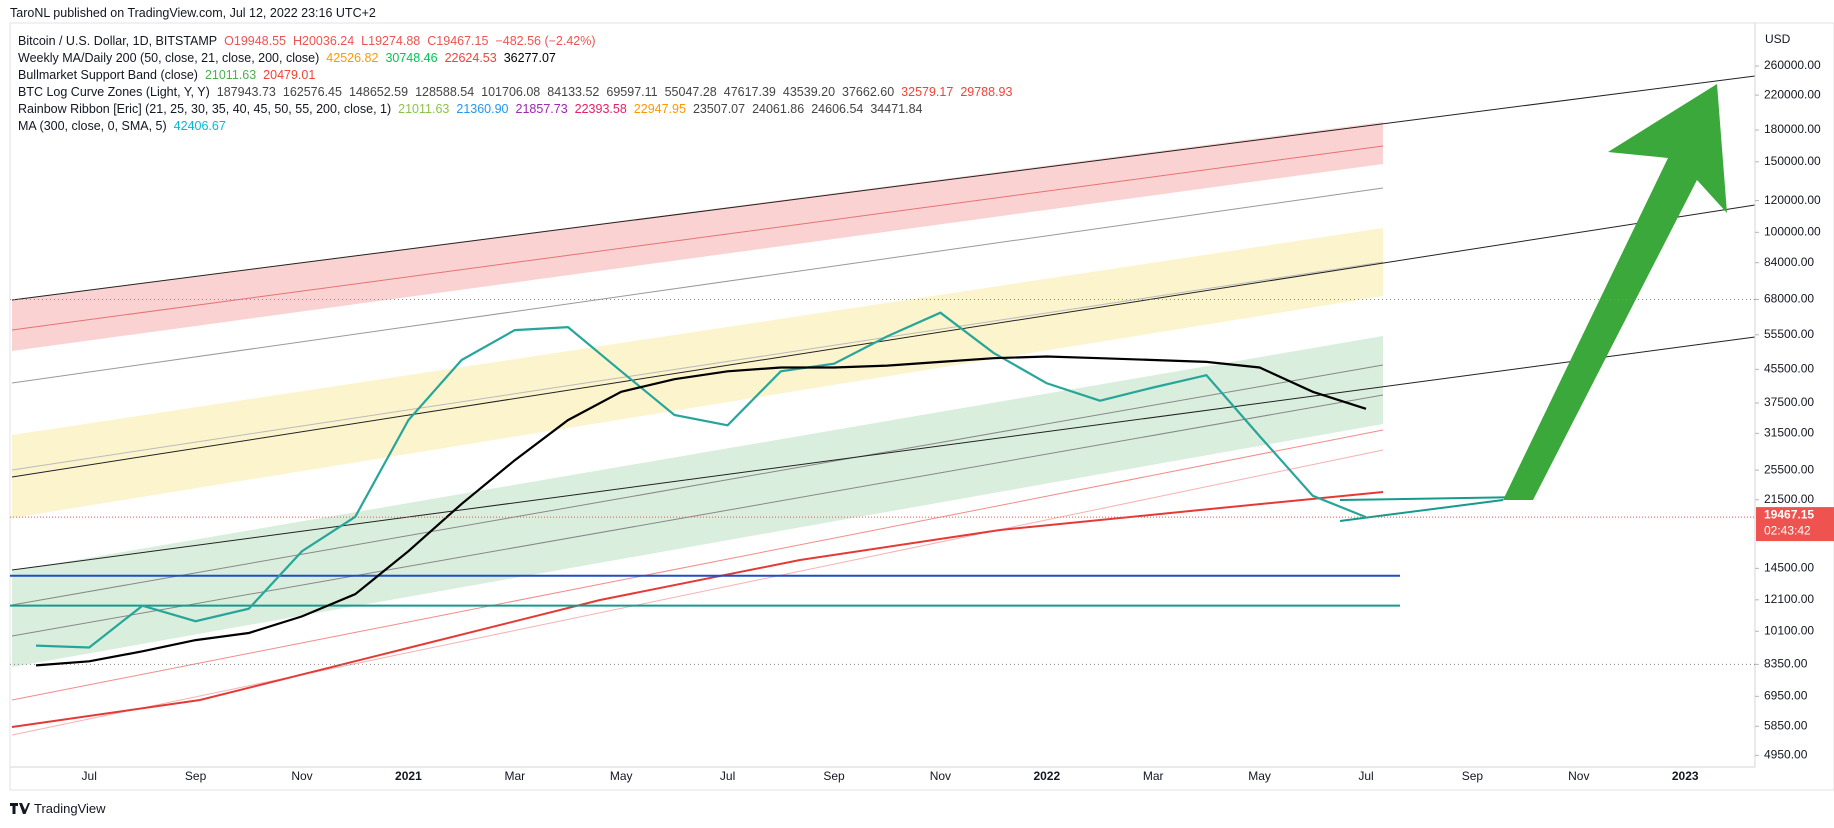  I want to click on legend-value: 43539.20, so click(809, 92).